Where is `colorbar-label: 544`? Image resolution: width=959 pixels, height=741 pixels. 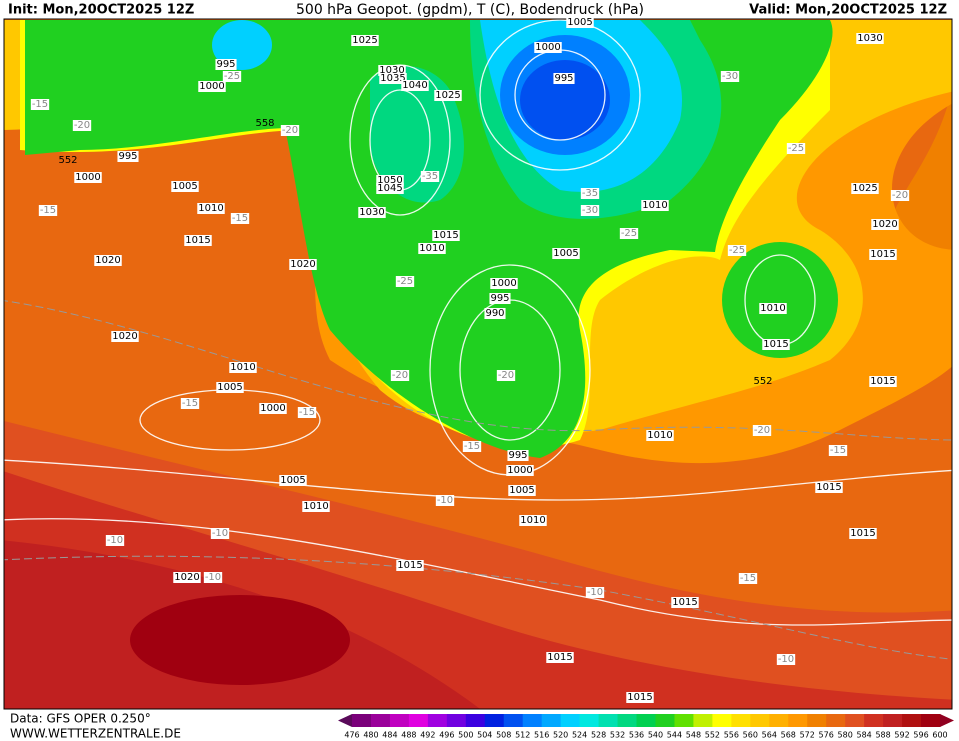 colorbar-label: 544 is located at coordinates (674, 735).